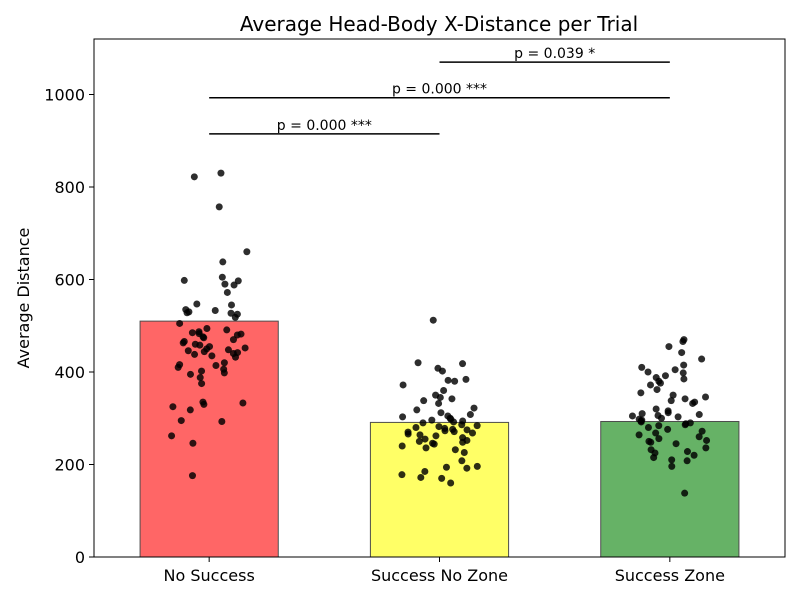 The height and width of the screenshot is (600, 800). What do you see at coordinates (209, 439) in the screenshot?
I see `bar-no-success` at bounding box center [209, 439].